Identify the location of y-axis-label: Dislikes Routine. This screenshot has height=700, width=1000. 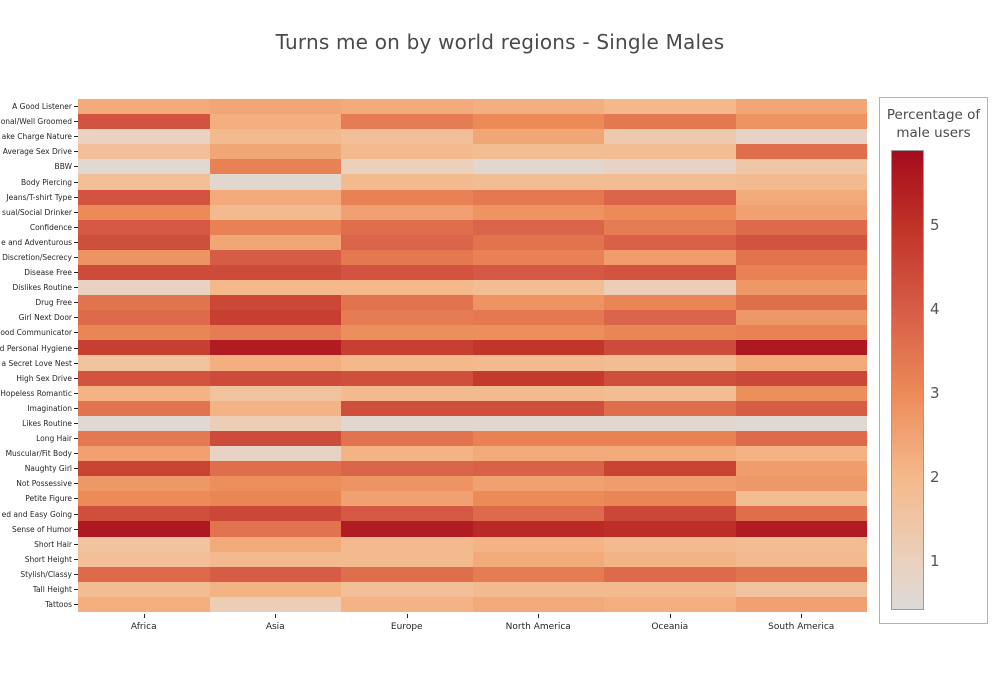
(39, 287).